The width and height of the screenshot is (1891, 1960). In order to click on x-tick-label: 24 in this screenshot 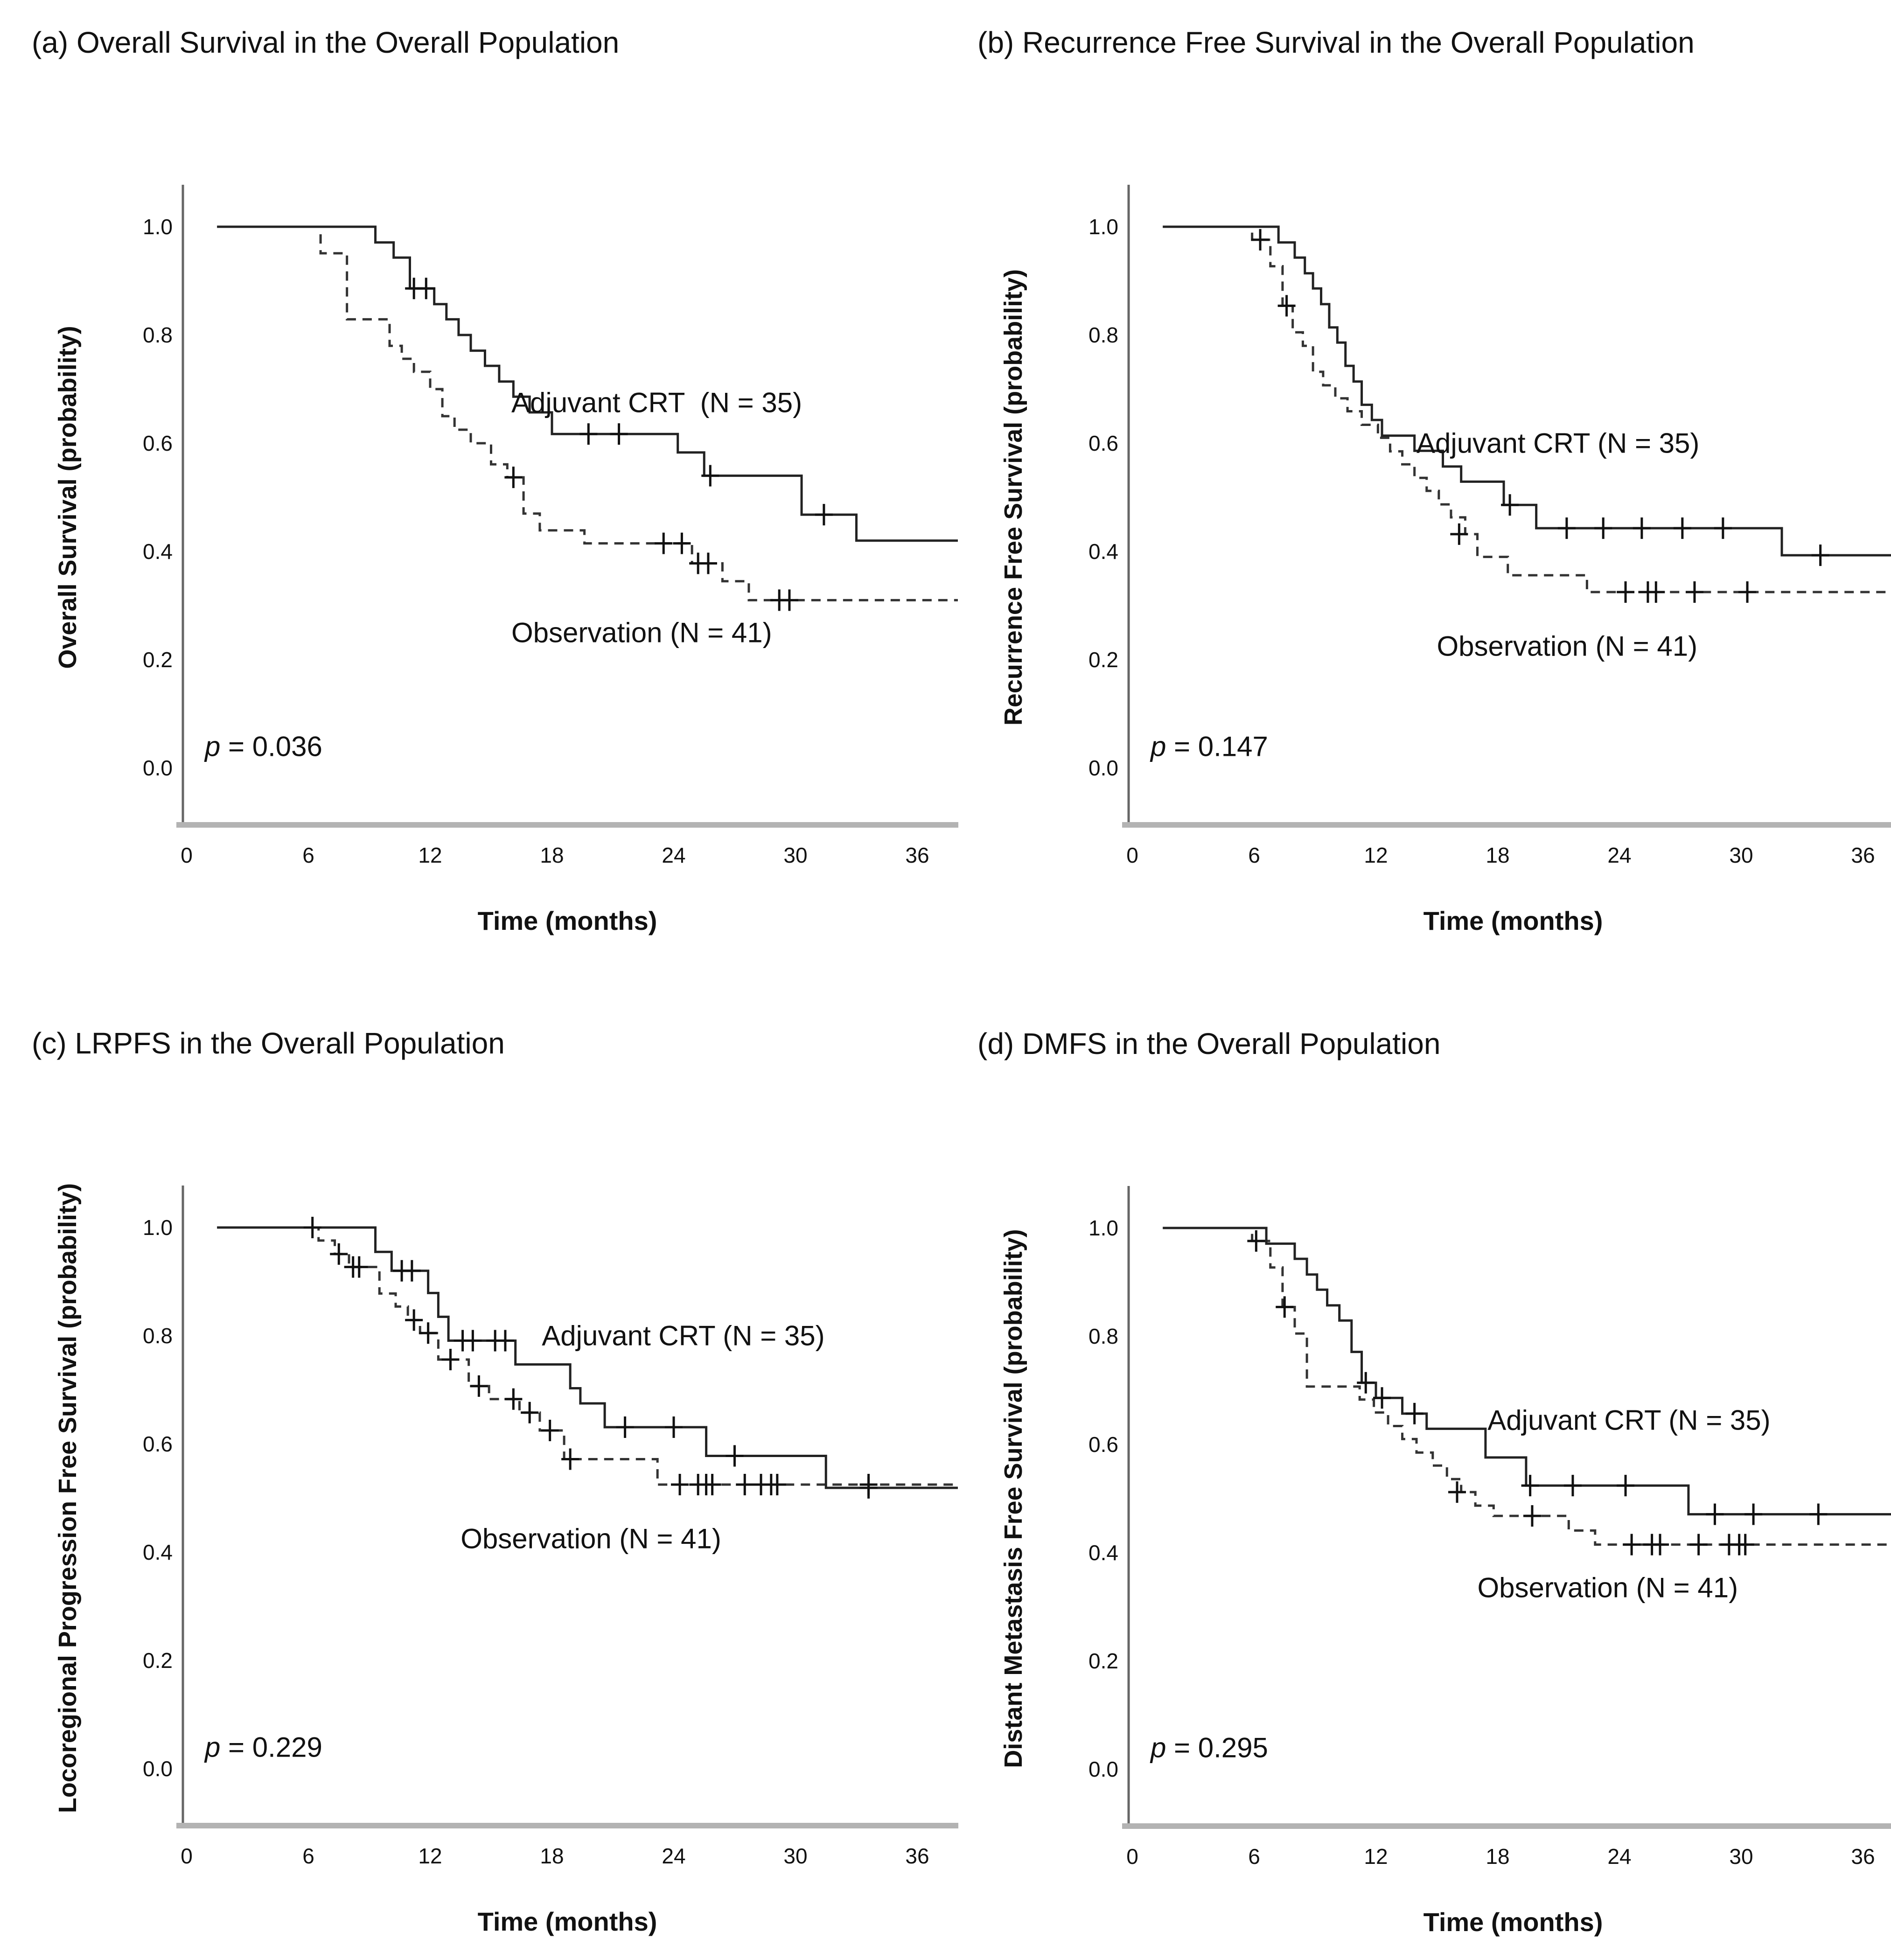, I will do `click(1619, 1856)`.